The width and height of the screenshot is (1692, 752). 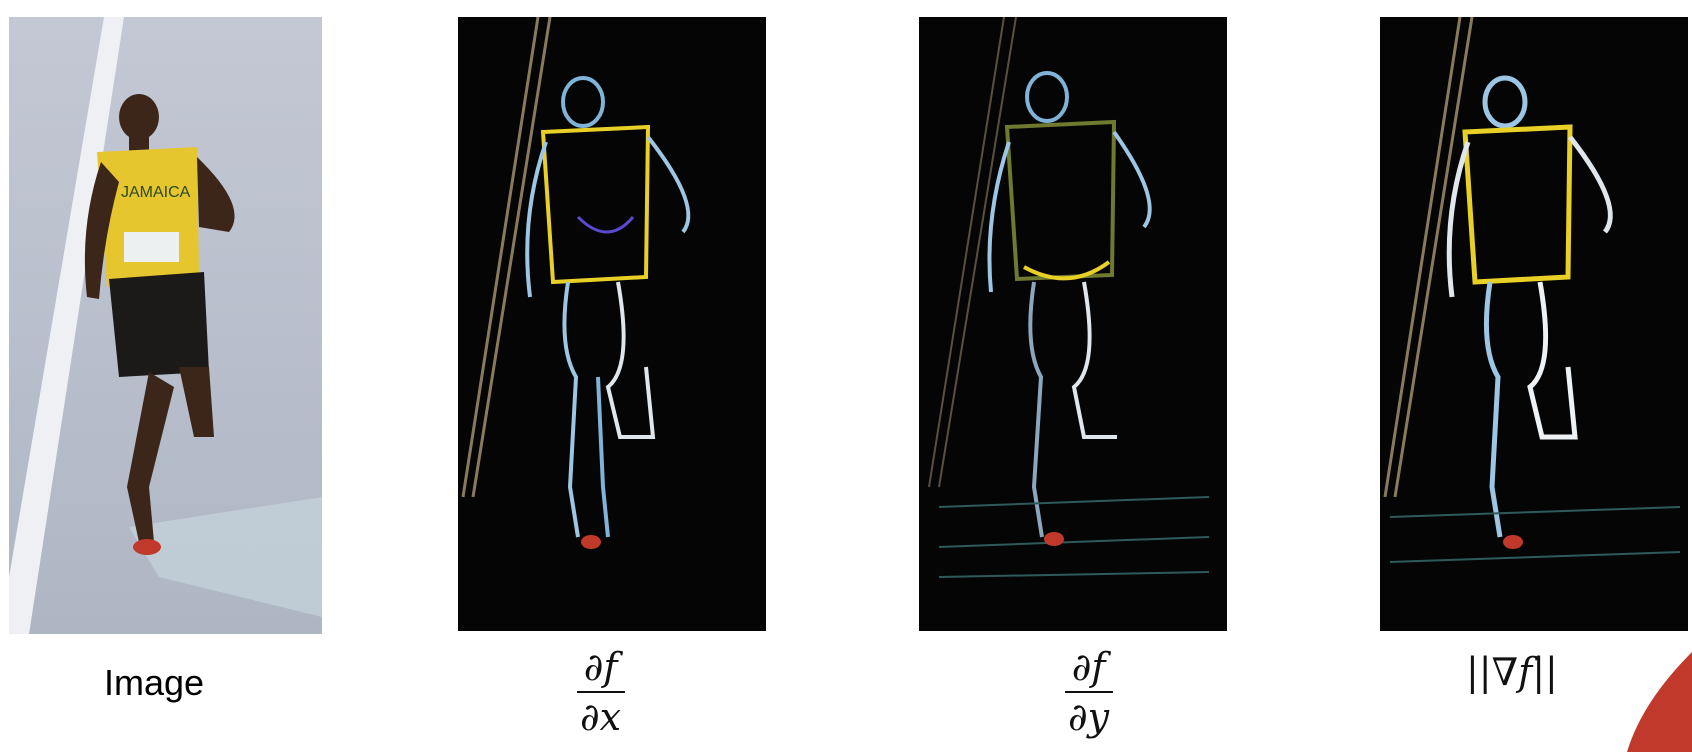 What do you see at coordinates (1479, 672) in the screenshot?
I see `norm-bars-left: ||` at bounding box center [1479, 672].